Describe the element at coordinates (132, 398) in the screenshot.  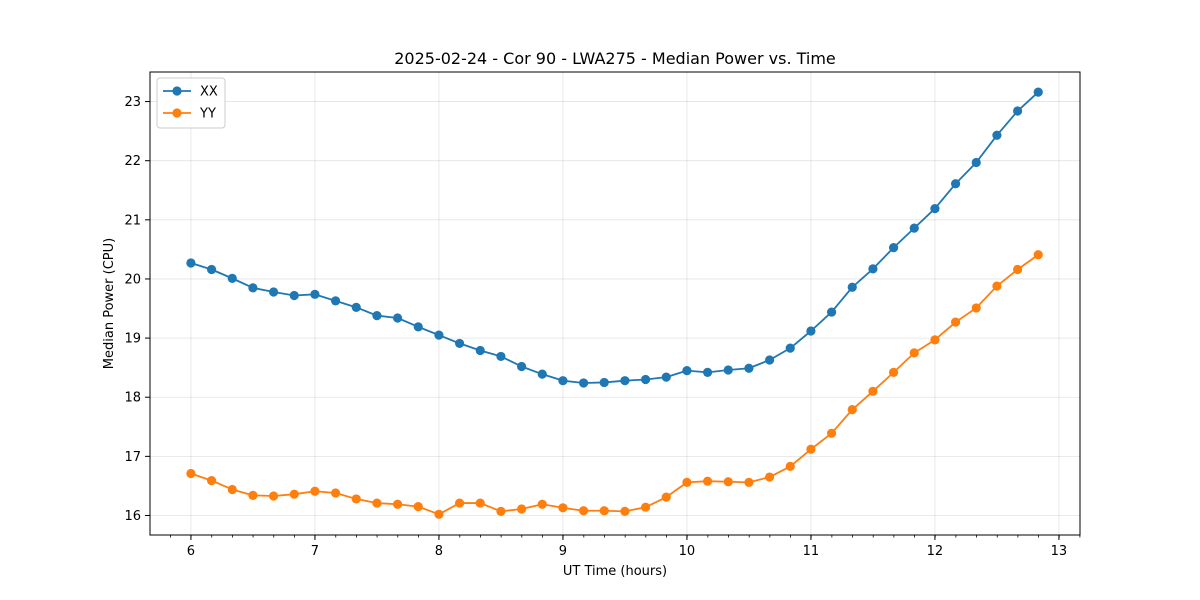
I see `y-tick-label: 18` at that location.